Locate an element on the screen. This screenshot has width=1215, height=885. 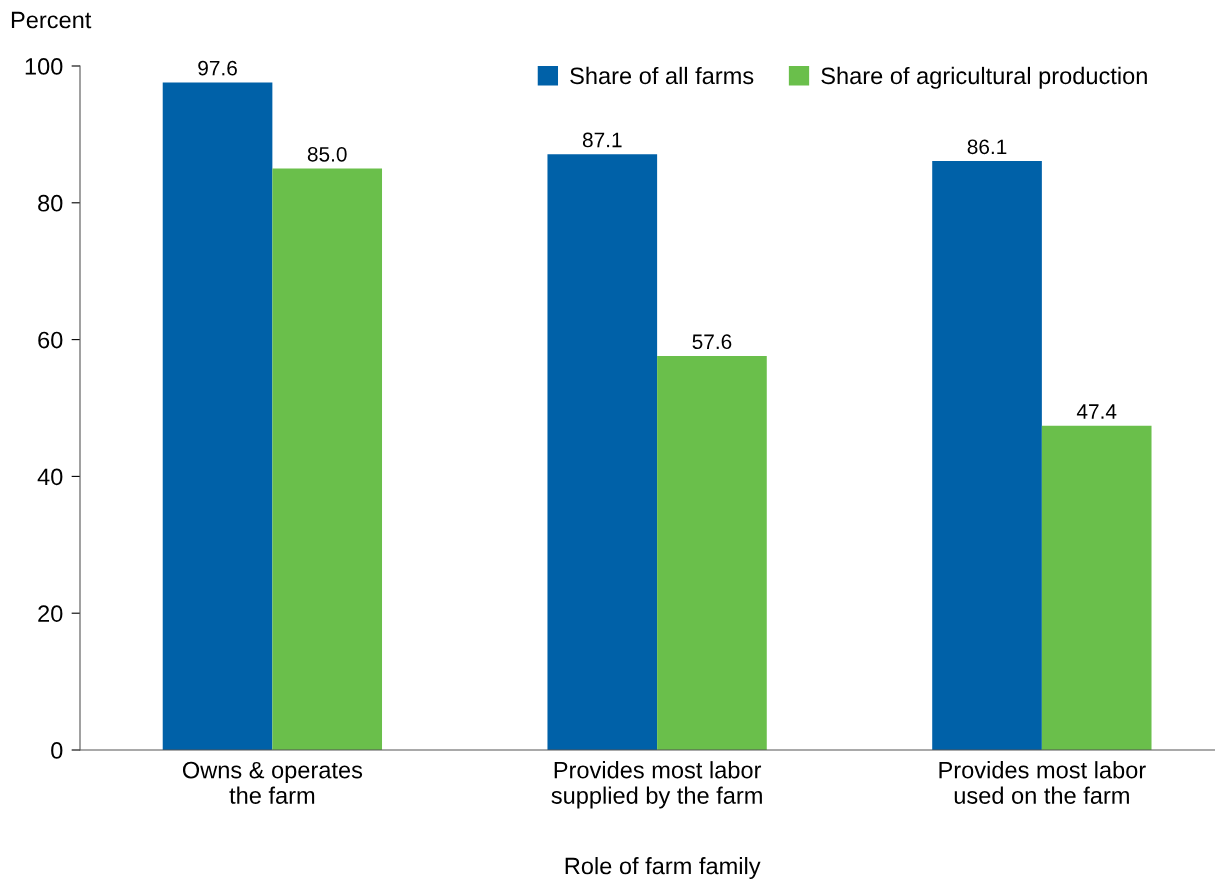
x-axis-title: Role of farm family is located at coordinates (663, 868).